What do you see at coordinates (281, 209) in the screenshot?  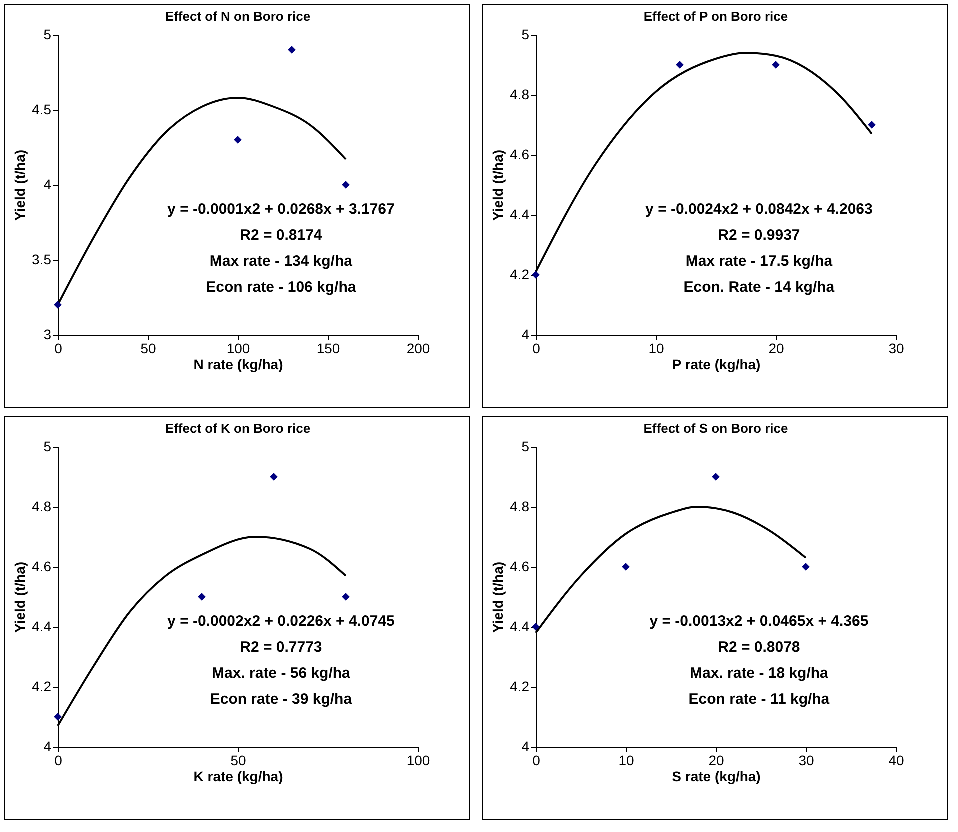 I see `annotation: y = -0.0001x2 + 0.0268x + 3.1767` at bounding box center [281, 209].